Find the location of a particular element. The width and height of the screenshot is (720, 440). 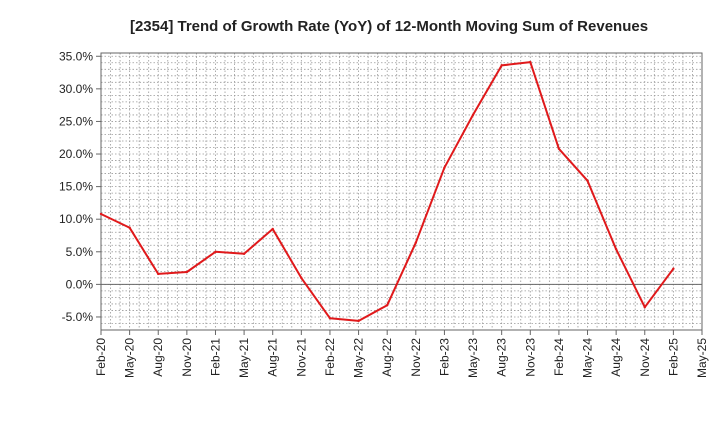

x-tick-label: May-20 is located at coordinates (130, 358).